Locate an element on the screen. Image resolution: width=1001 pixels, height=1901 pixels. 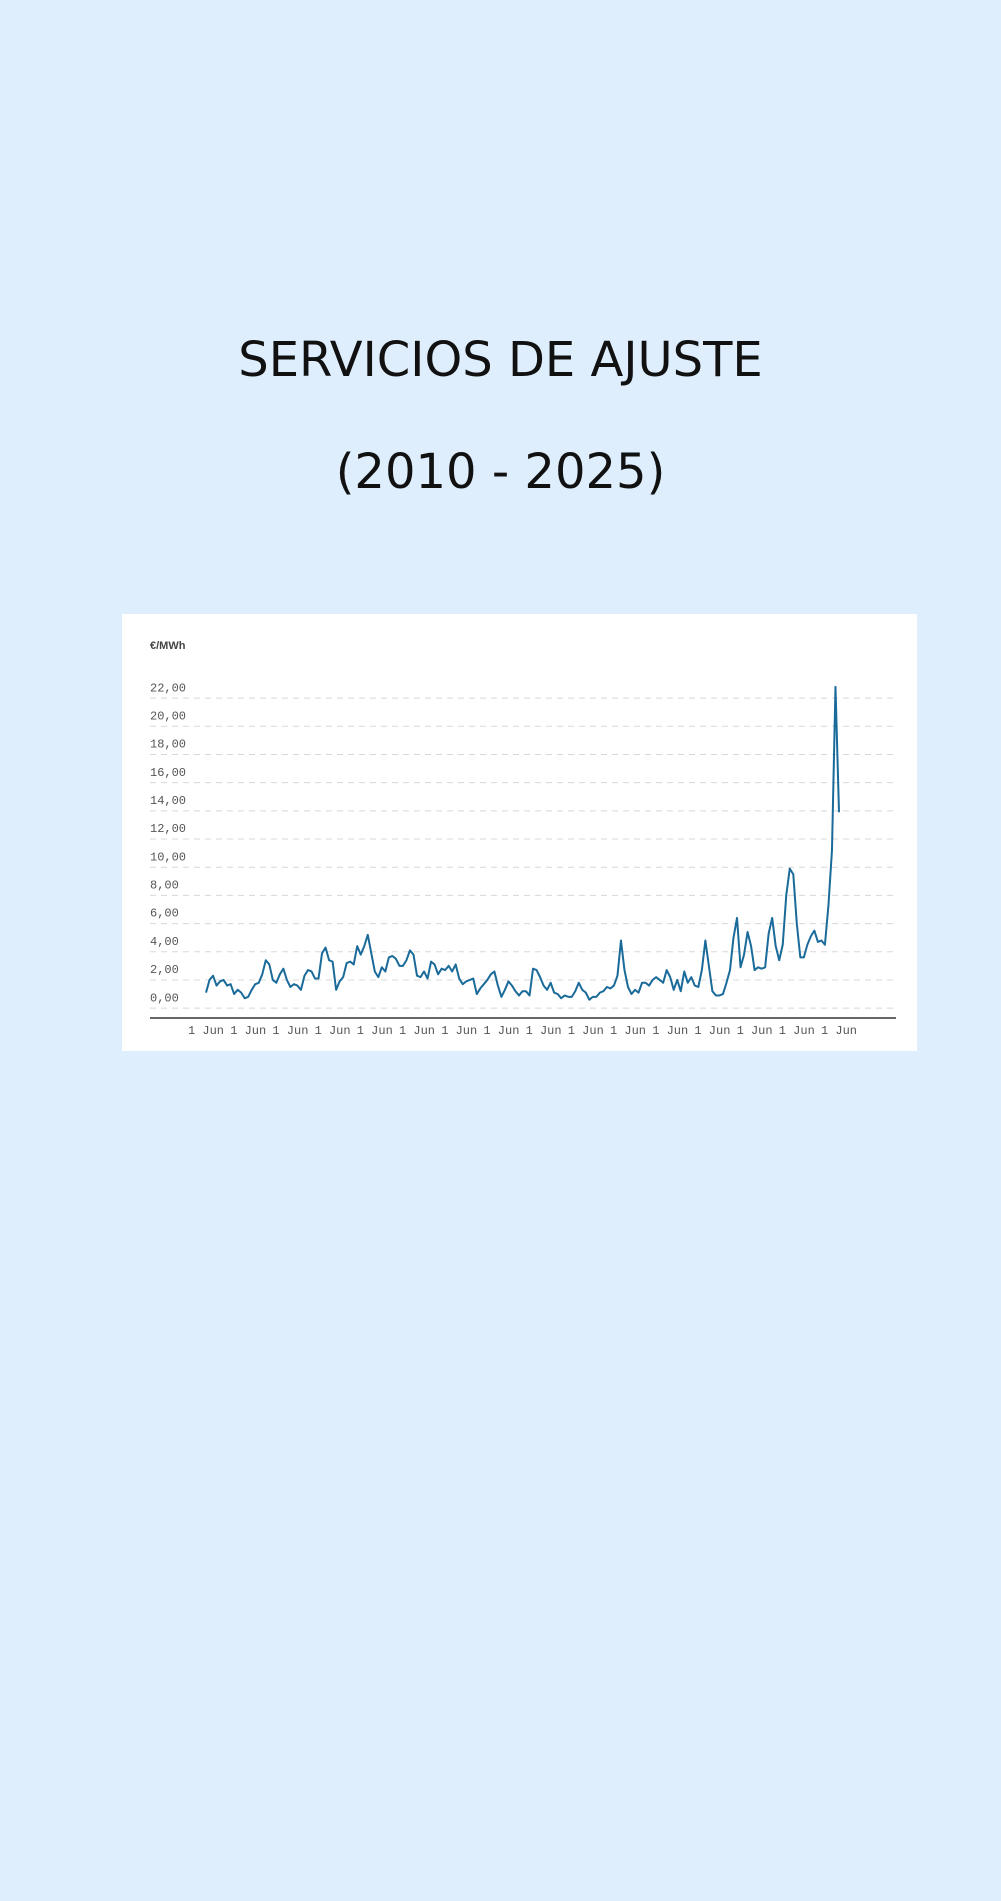
y-tick-label: 16,00 is located at coordinates (168, 773).